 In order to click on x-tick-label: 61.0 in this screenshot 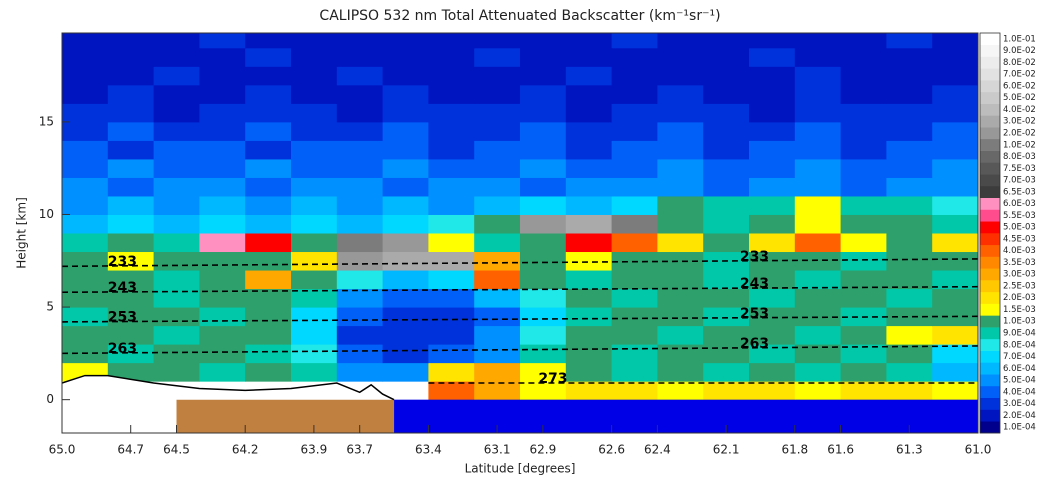, I will do `click(978, 450)`.